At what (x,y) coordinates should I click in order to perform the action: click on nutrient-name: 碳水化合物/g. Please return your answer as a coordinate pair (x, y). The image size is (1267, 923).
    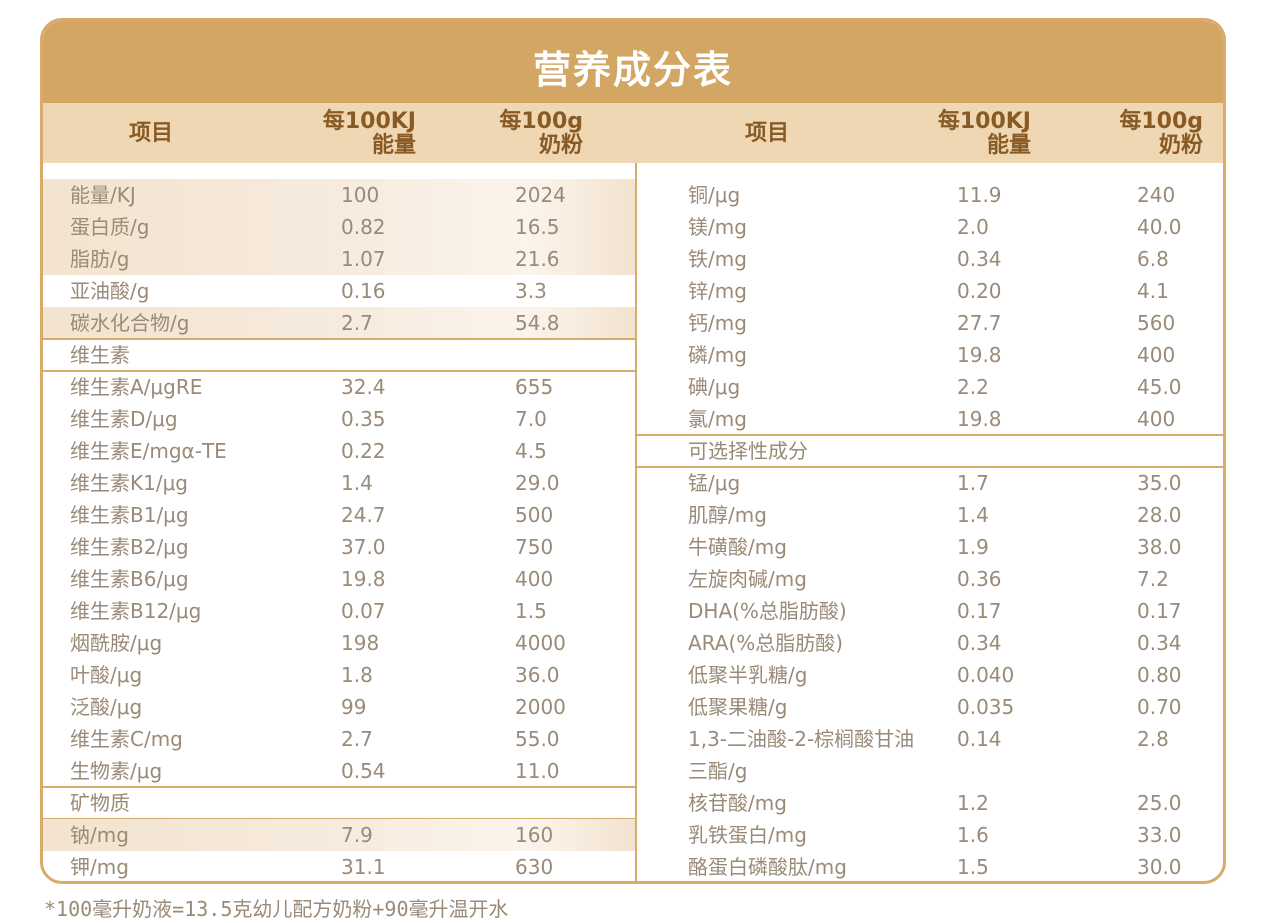
    Looking at the image, I should click on (130, 323).